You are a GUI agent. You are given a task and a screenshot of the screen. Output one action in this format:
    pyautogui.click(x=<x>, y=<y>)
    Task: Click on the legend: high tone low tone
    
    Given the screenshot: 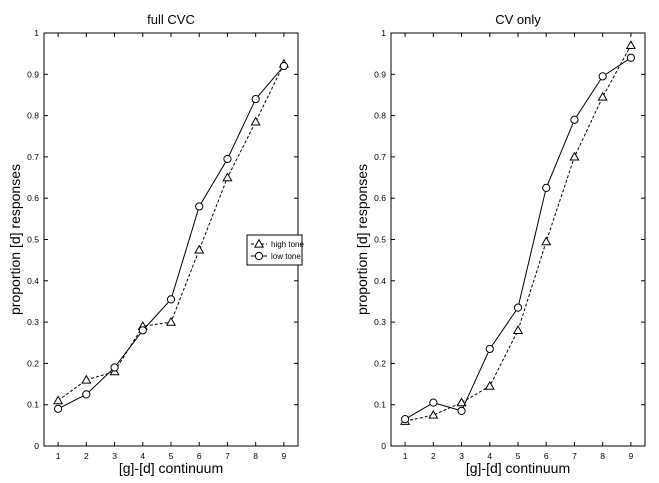 What is the action you would take?
    pyautogui.click(x=275, y=250)
    